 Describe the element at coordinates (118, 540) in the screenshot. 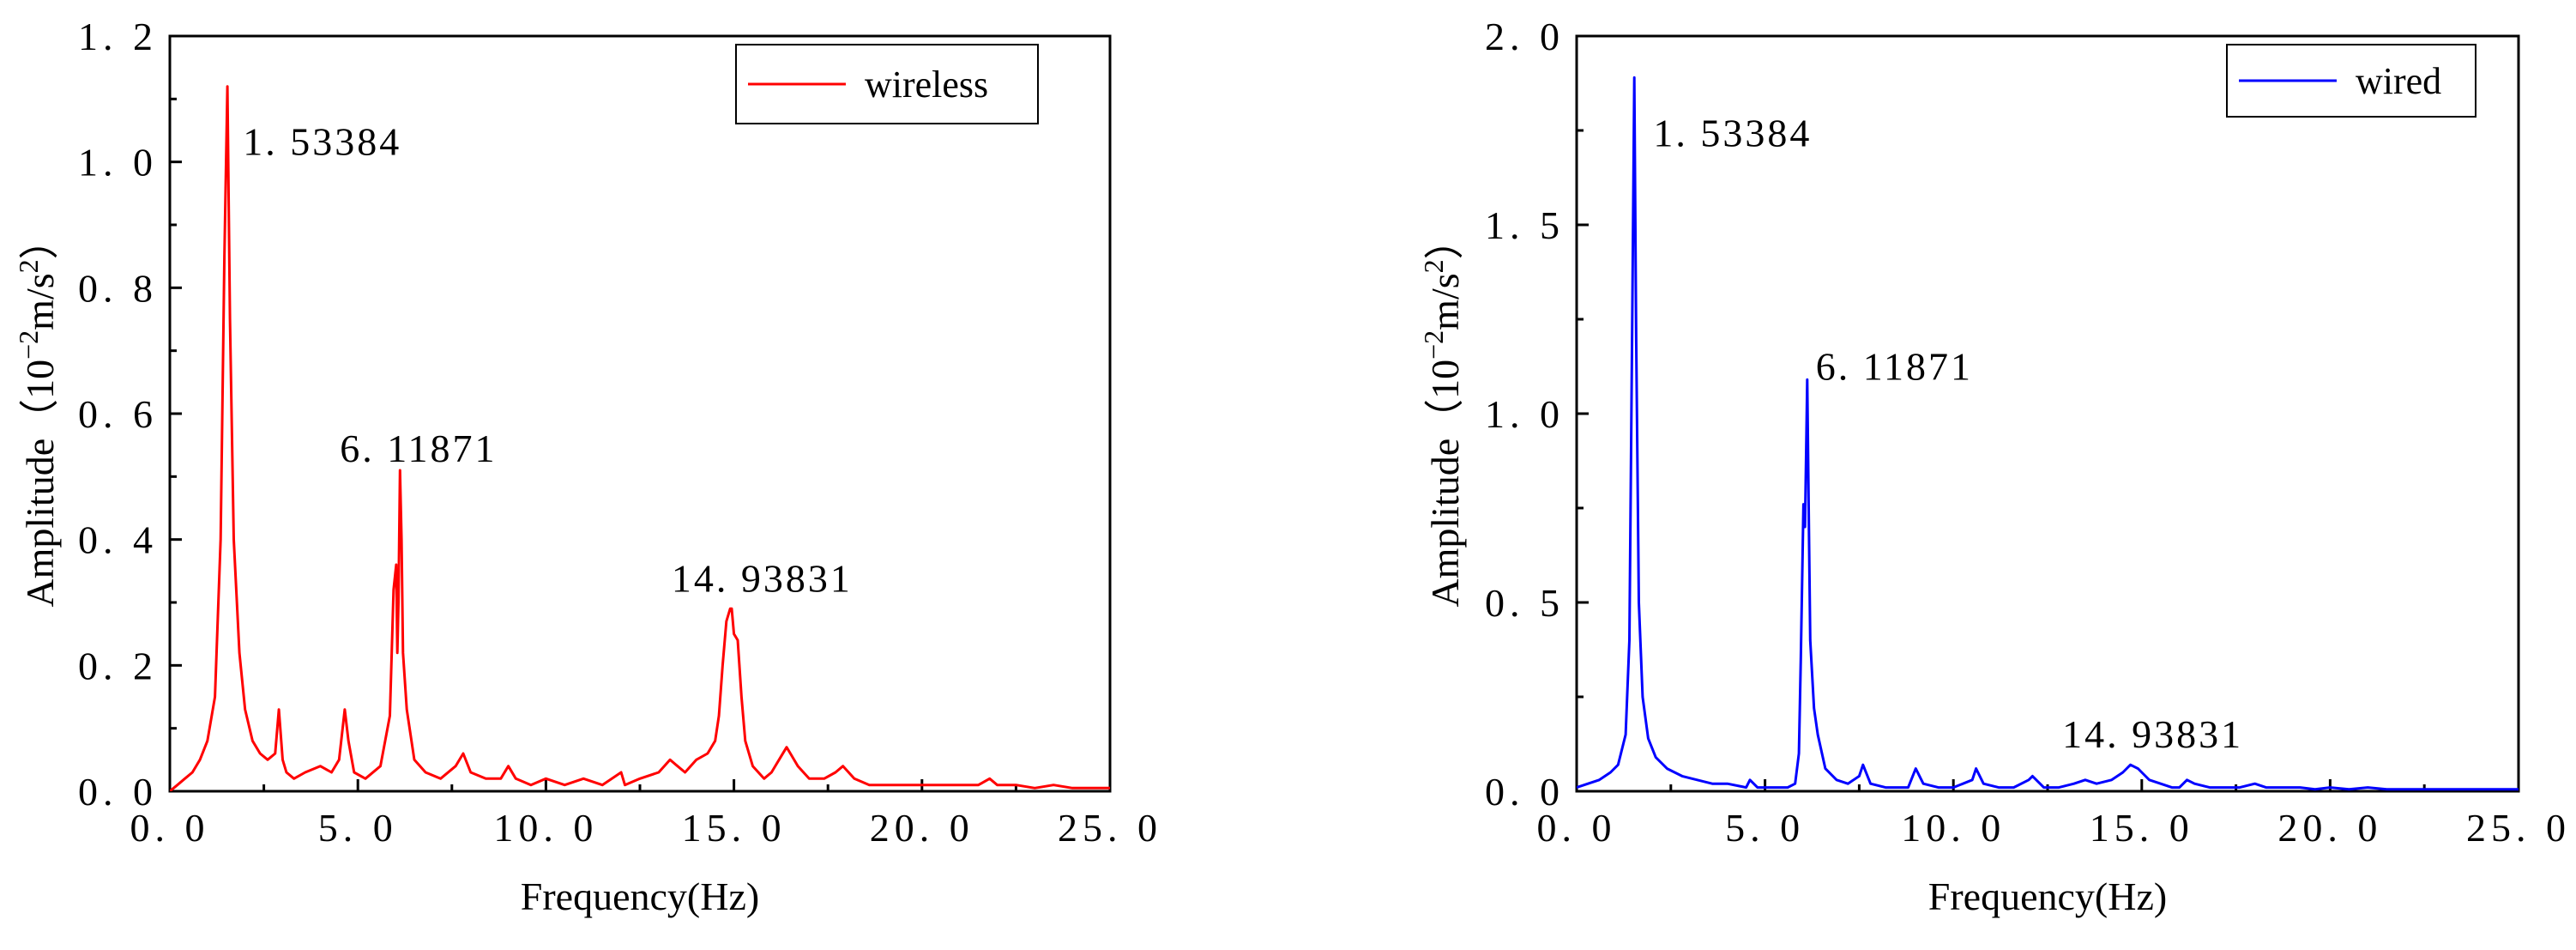

I see `y-tick-label: 0. 4` at that location.